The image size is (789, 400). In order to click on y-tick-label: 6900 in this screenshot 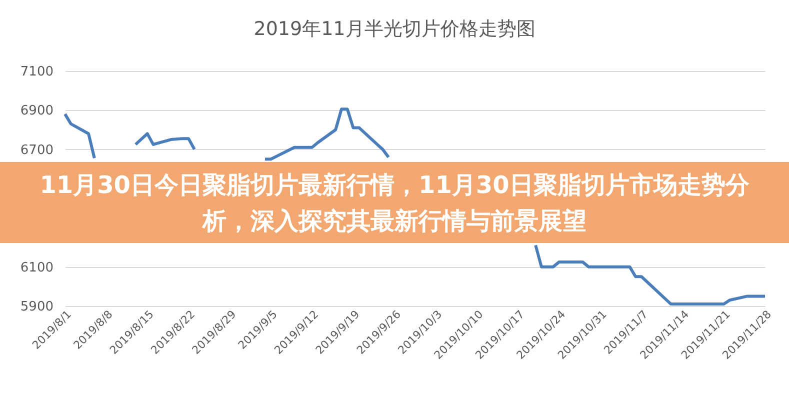, I will do `click(37, 111)`.